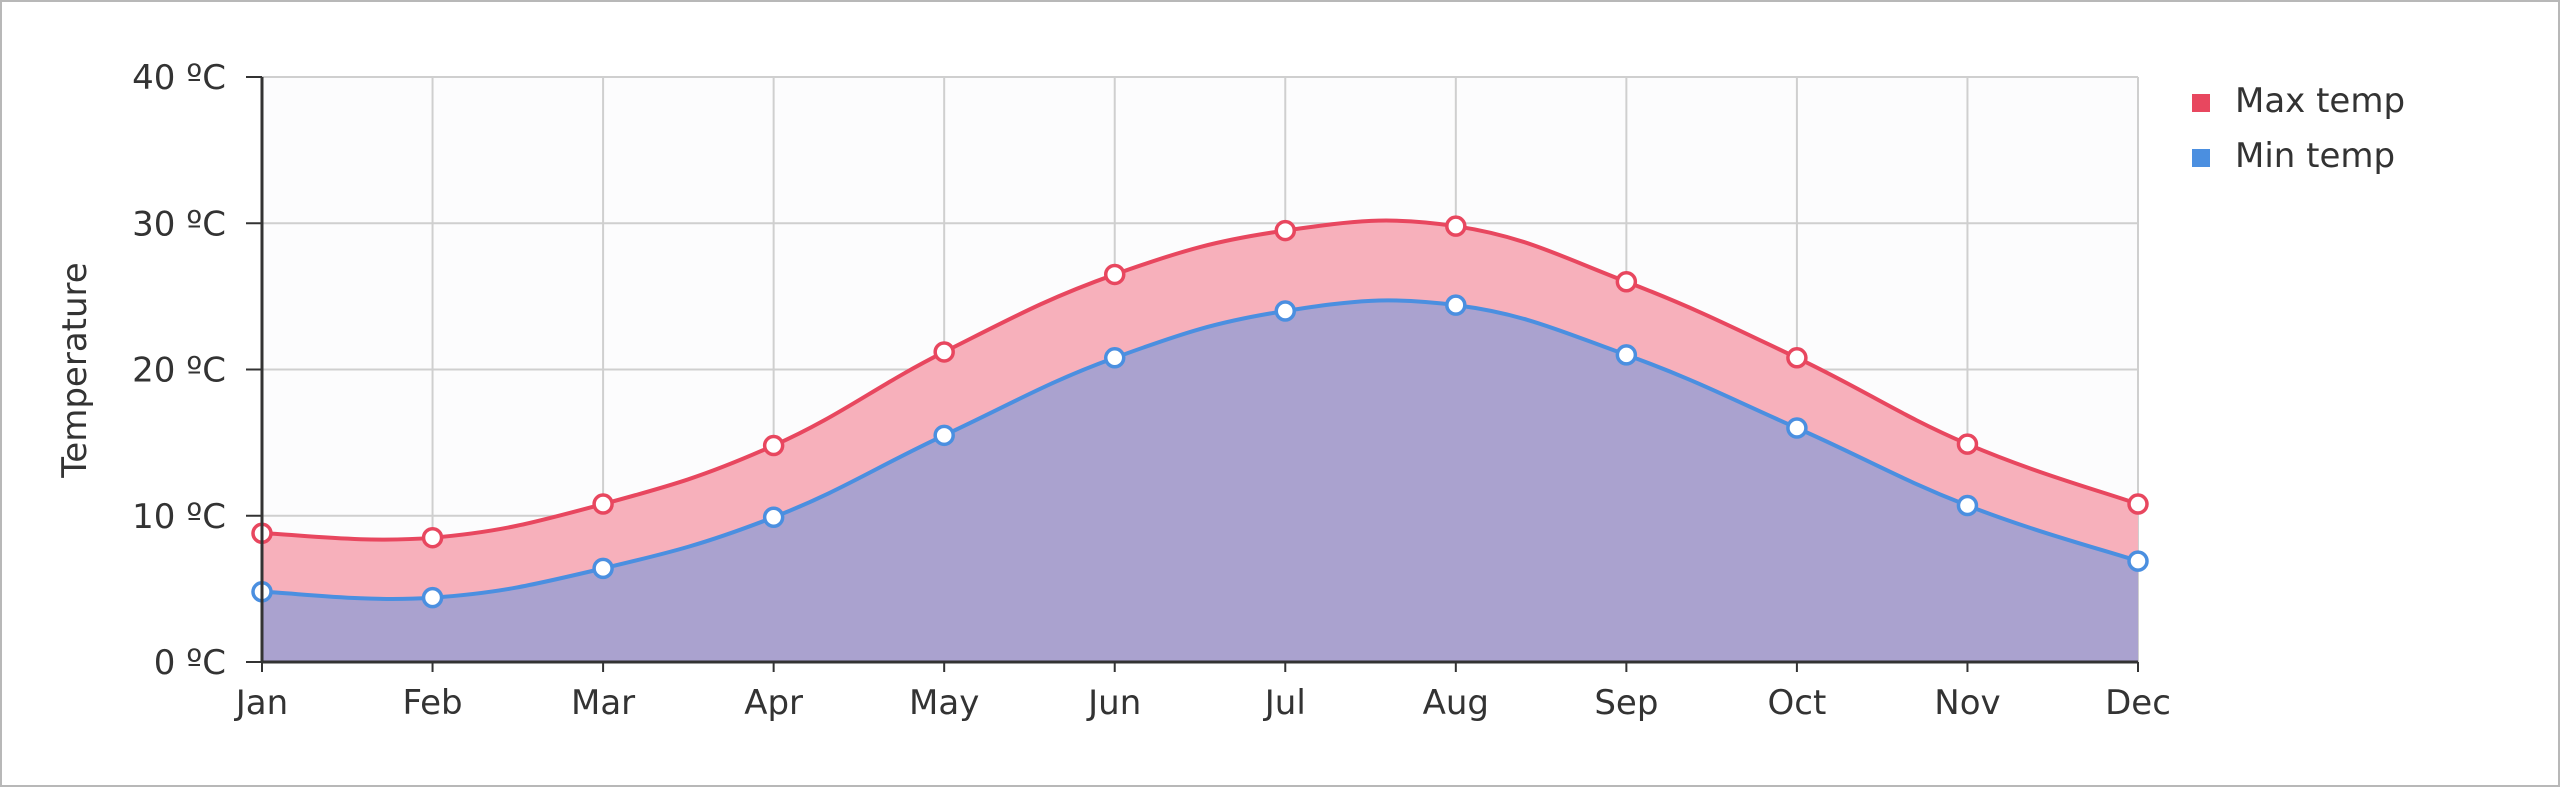 This screenshot has width=2560, height=787. What do you see at coordinates (1797, 428) in the screenshot?
I see `min-temp-point-oct` at bounding box center [1797, 428].